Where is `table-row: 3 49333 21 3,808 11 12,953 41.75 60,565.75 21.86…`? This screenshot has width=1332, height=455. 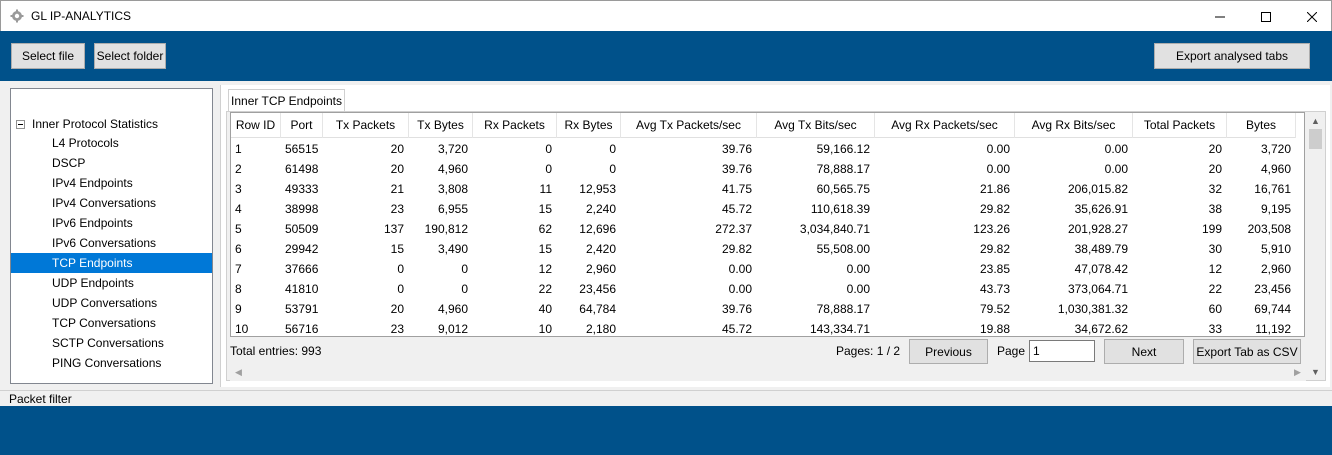
table-row: 3 49333 21 3,808 11 12,953 41.75 60,565.75 21.86… is located at coordinates (763, 189).